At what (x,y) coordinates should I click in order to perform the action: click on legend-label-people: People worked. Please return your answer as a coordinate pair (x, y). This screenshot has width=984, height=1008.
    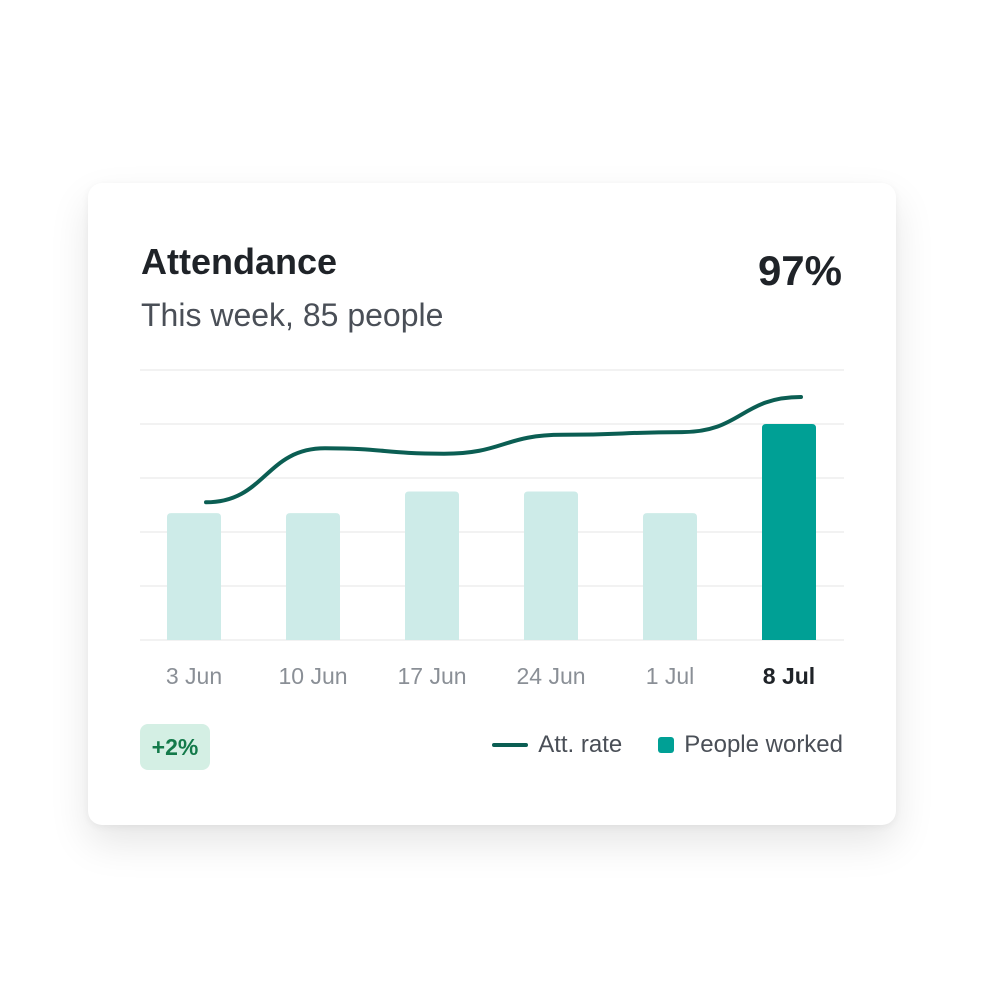
    Looking at the image, I should click on (763, 744).